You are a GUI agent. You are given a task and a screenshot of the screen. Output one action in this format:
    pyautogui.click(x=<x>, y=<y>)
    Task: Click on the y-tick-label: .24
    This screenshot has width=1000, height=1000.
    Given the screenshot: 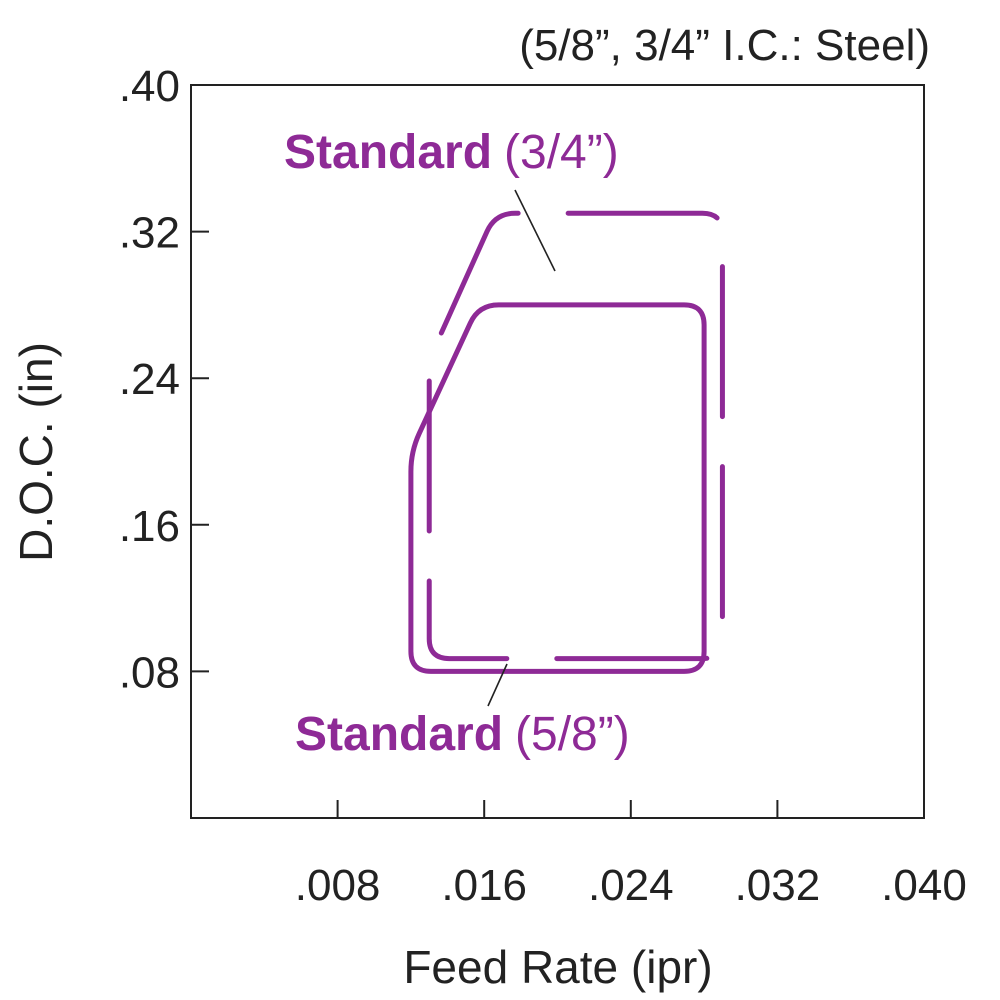 What is the action you would take?
    pyautogui.click(x=149, y=379)
    